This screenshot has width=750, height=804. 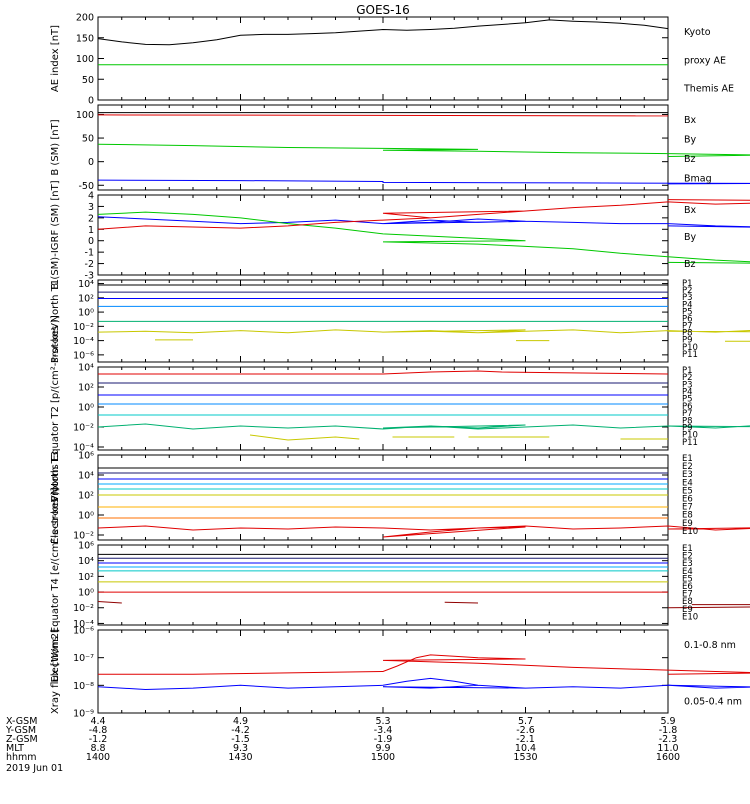 What do you see at coordinates (55, 671) in the screenshot?
I see `y-axis-label: Xray flux [W/m2]` at bounding box center [55, 671].